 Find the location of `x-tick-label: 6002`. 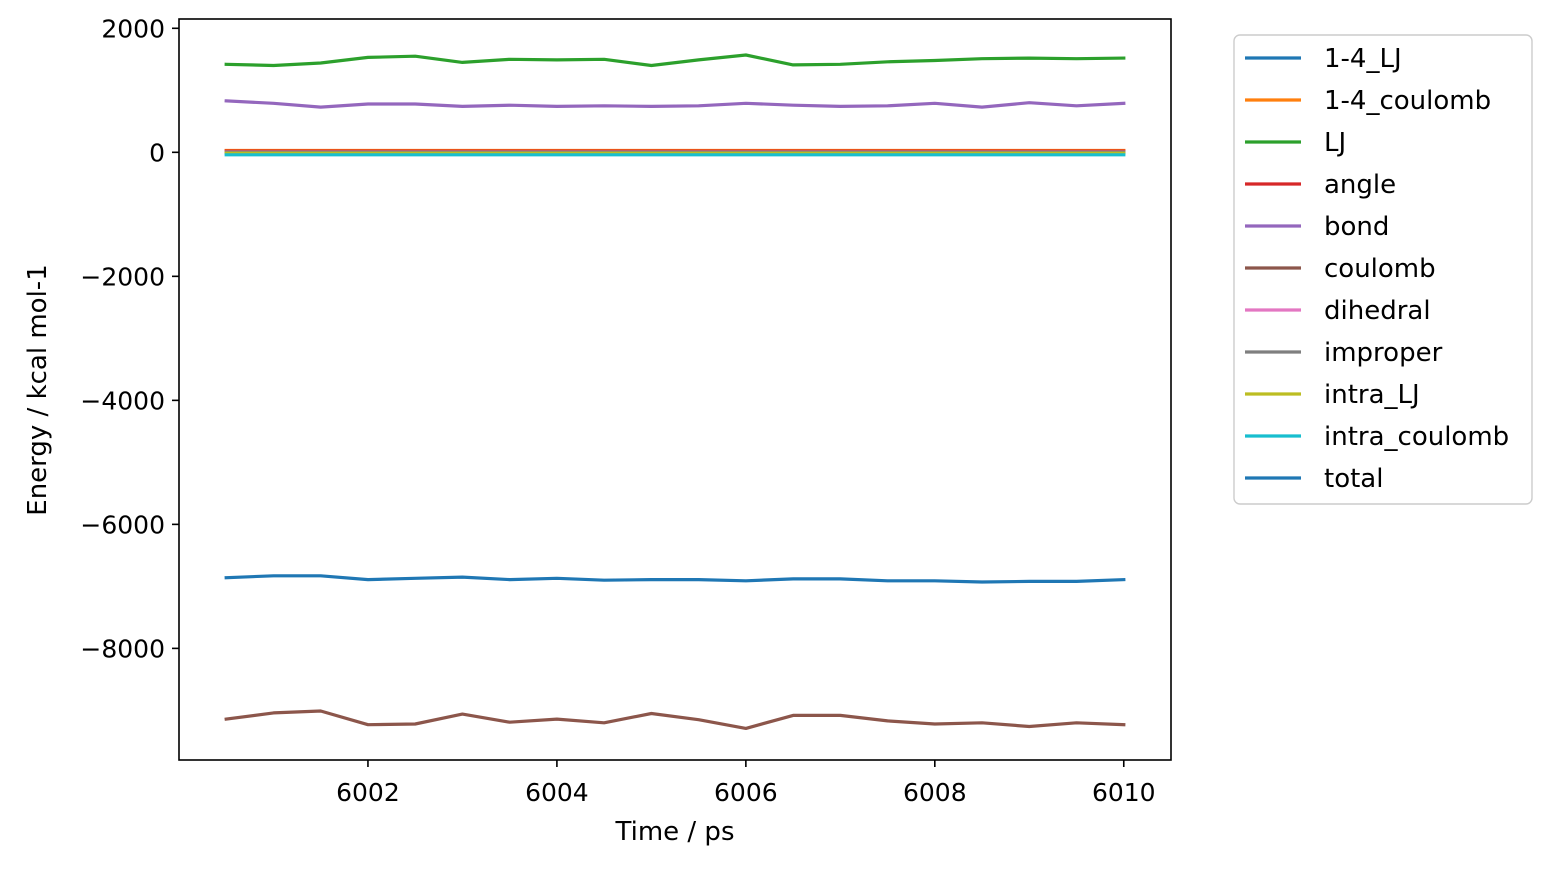

x-tick-label: 6002 is located at coordinates (368, 792).